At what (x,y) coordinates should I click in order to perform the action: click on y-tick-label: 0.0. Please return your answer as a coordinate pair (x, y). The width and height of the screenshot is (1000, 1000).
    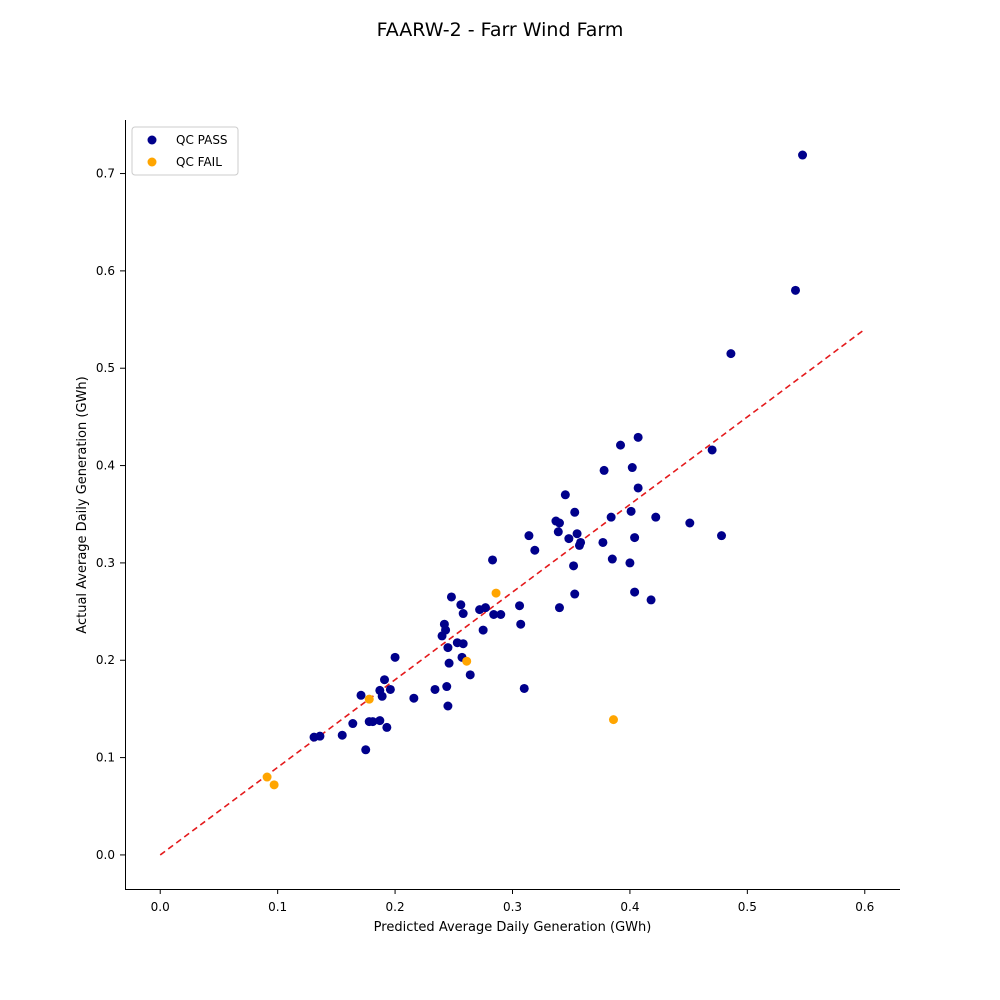
    Looking at the image, I should click on (105, 855).